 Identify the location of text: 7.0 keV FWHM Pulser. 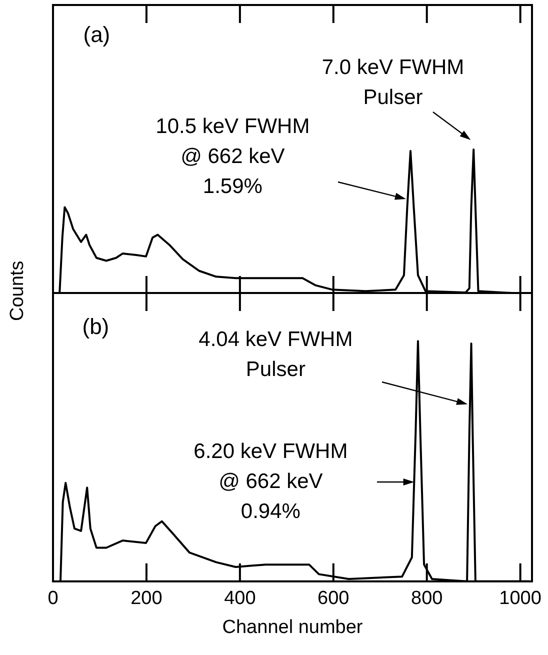
(393, 83).